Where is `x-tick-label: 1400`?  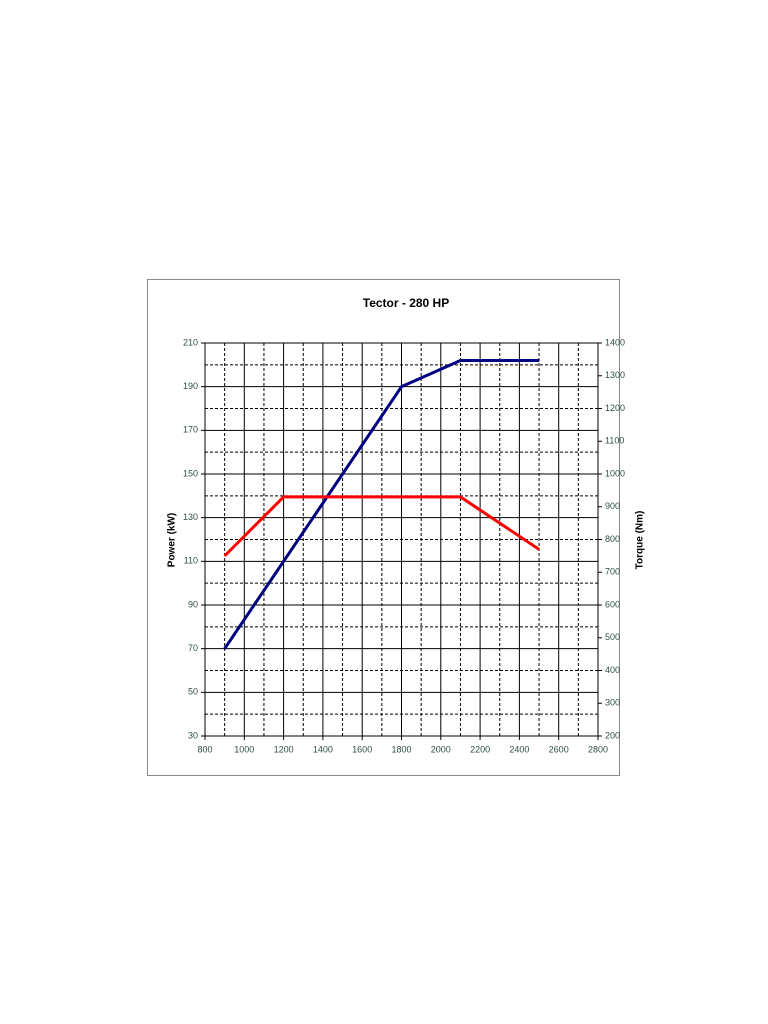 x-tick-label: 1400 is located at coordinates (323, 749).